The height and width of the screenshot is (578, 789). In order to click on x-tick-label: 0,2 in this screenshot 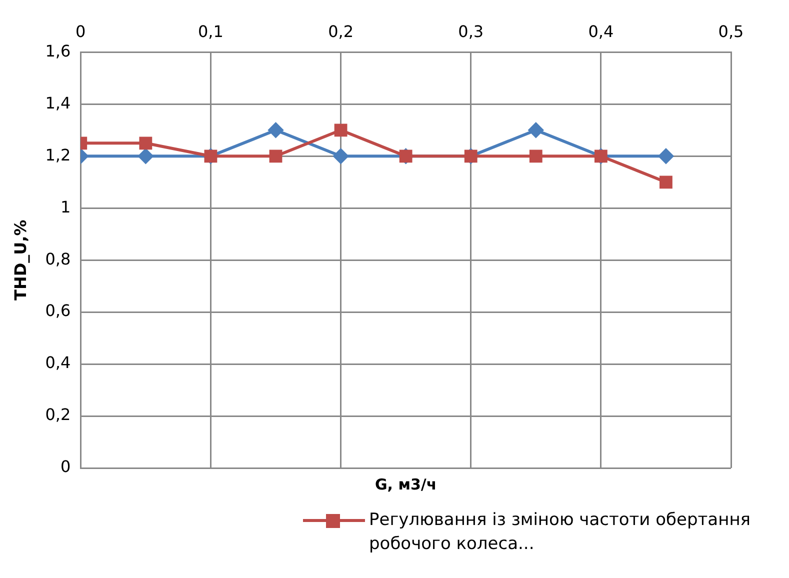, I will do `click(341, 31)`.